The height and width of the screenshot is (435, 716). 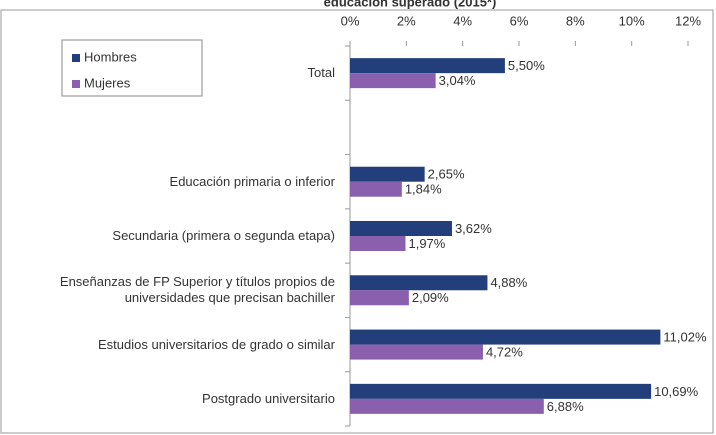 What do you see at coordinates (430, 297) in the screenshot?
I see `value-label: 2,09%` at bounding box center [430, 297].